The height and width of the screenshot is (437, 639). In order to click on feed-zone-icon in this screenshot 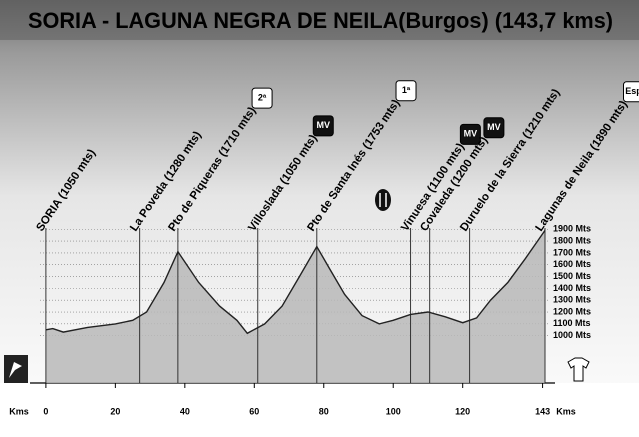, I will do `click(383, 200)`.